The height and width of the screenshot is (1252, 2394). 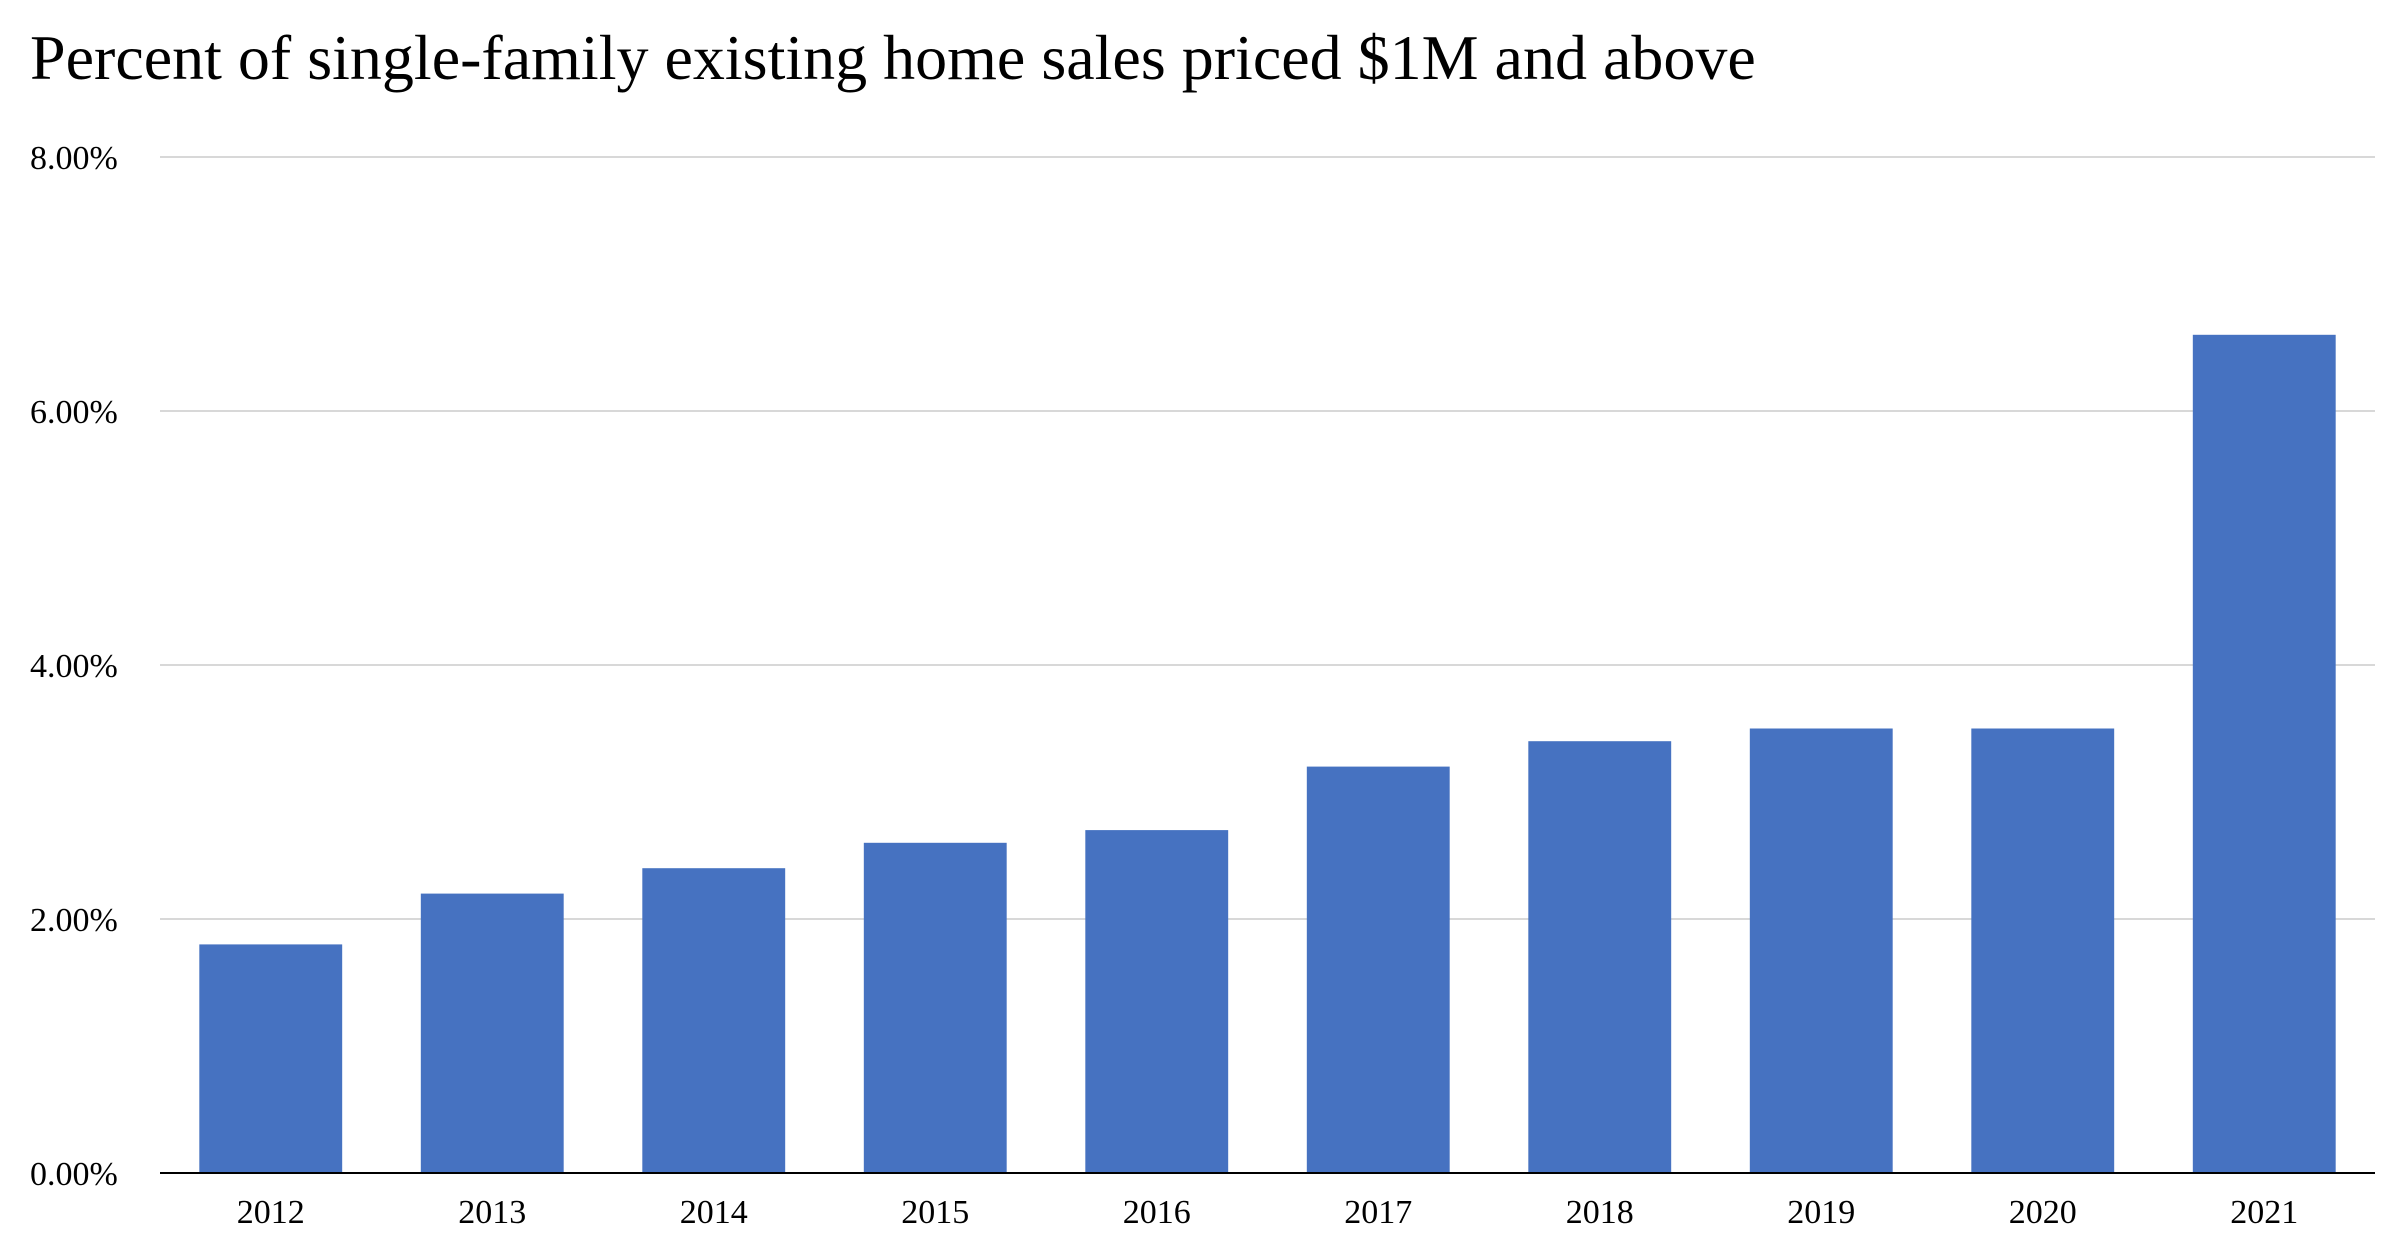 I want to click on y-axis-tick-labels: 0.00% 2.00% 4.00% 6.00% 8.00%, so click(x=74, y=666).